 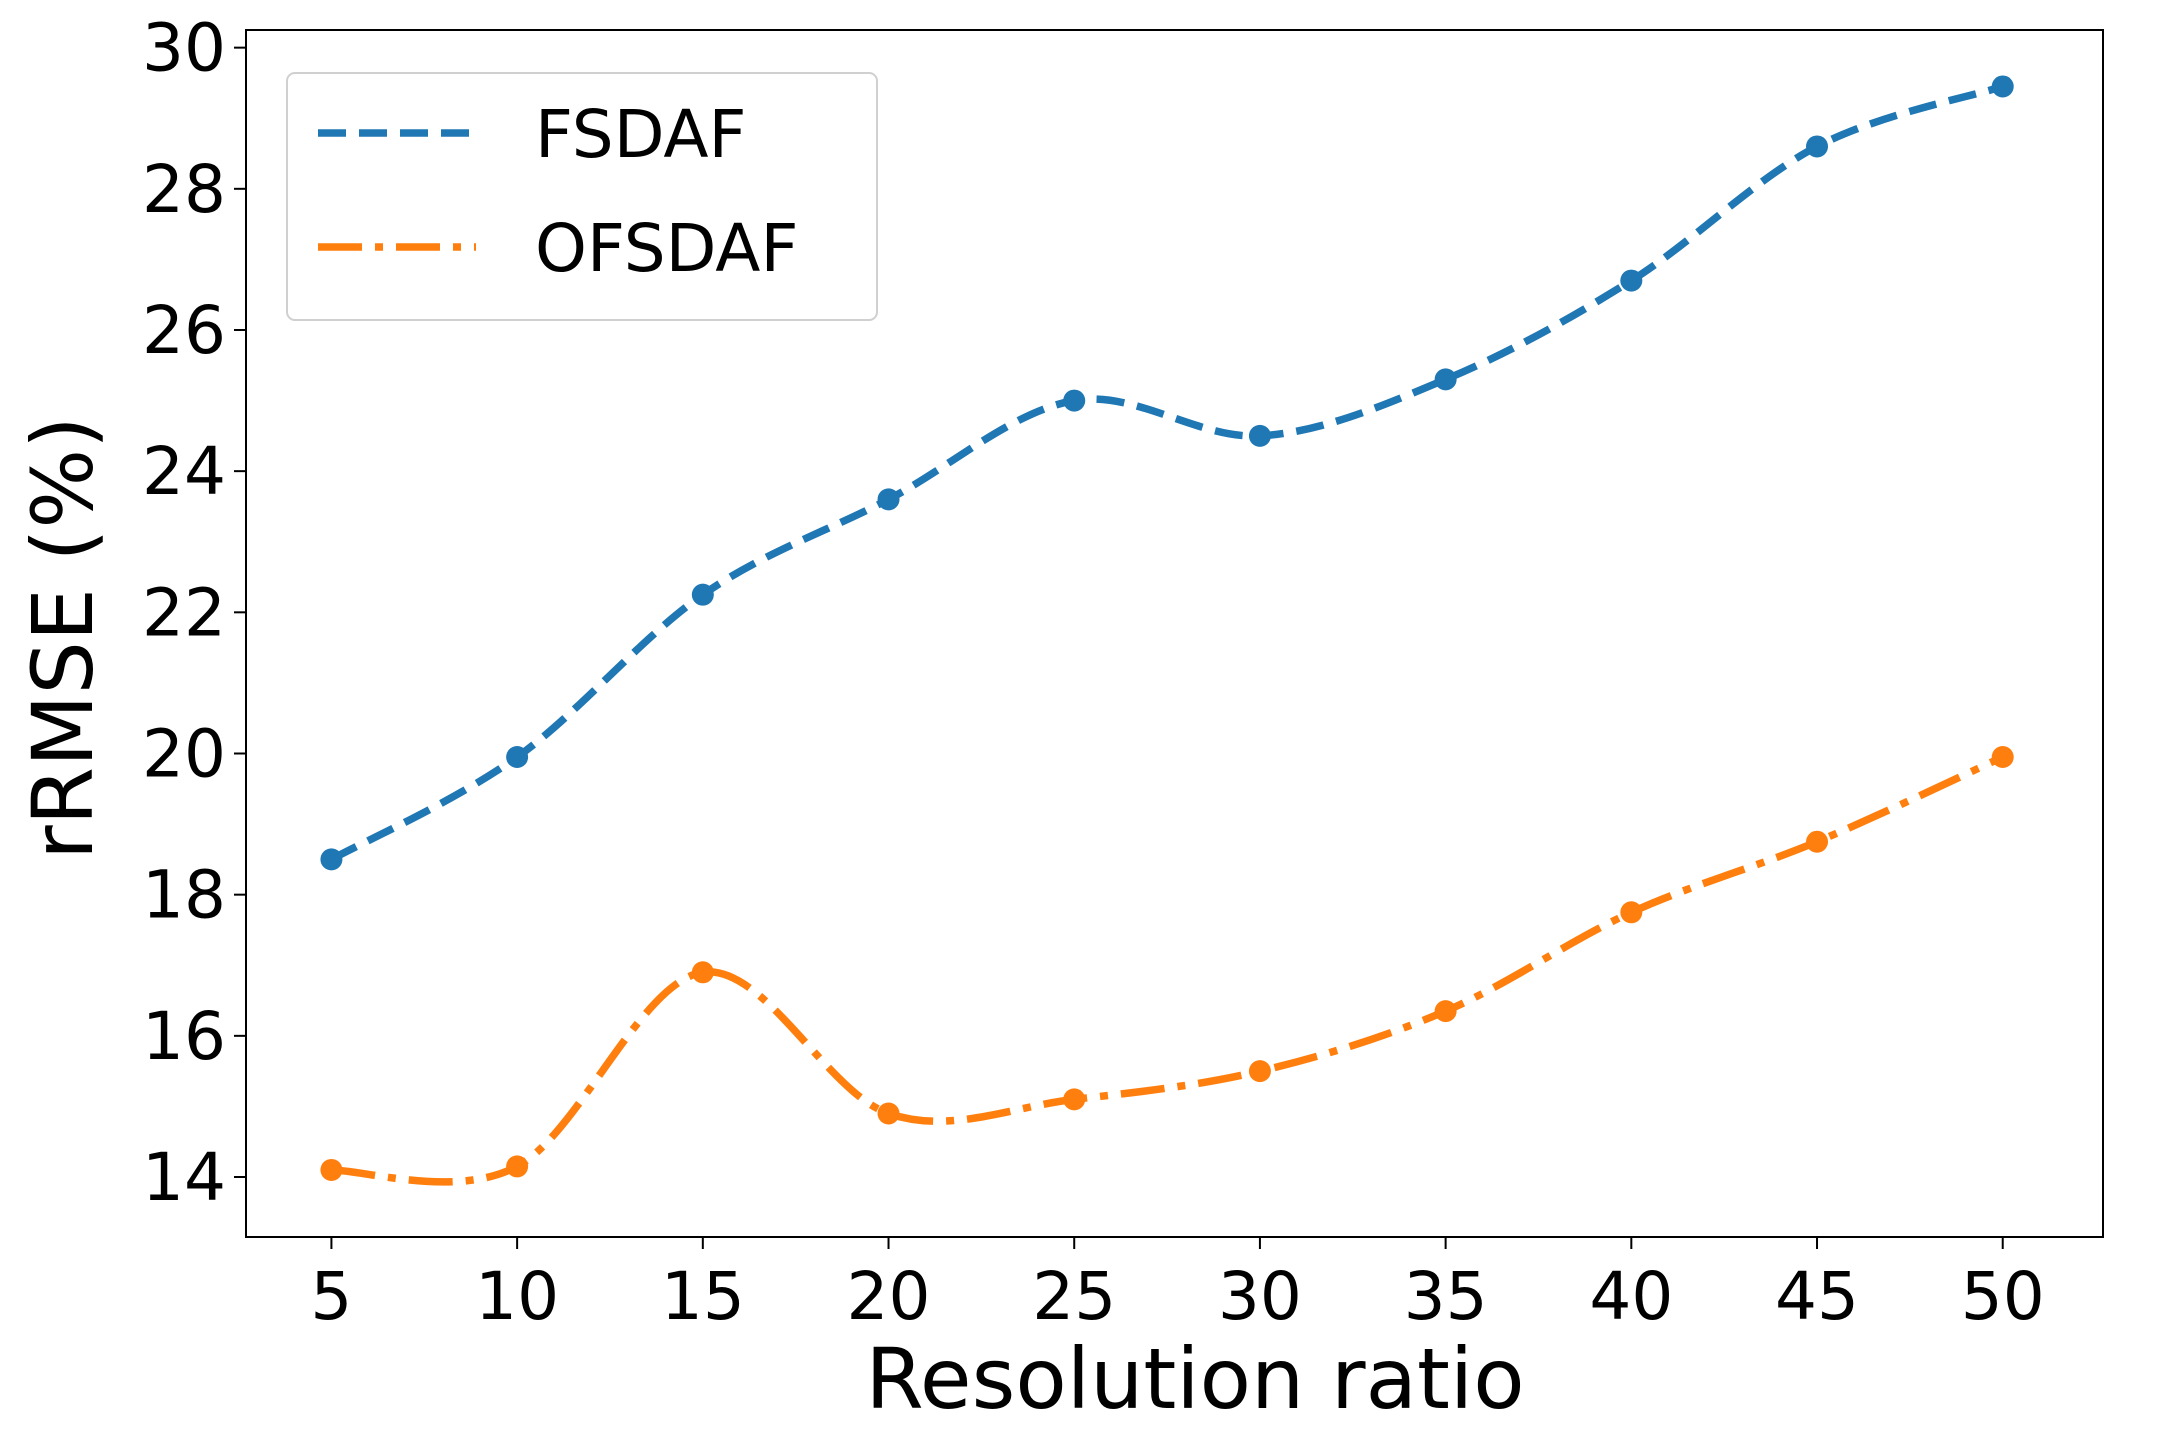 I want to click on y-tick-label: 24, so click(x=184, y=471).